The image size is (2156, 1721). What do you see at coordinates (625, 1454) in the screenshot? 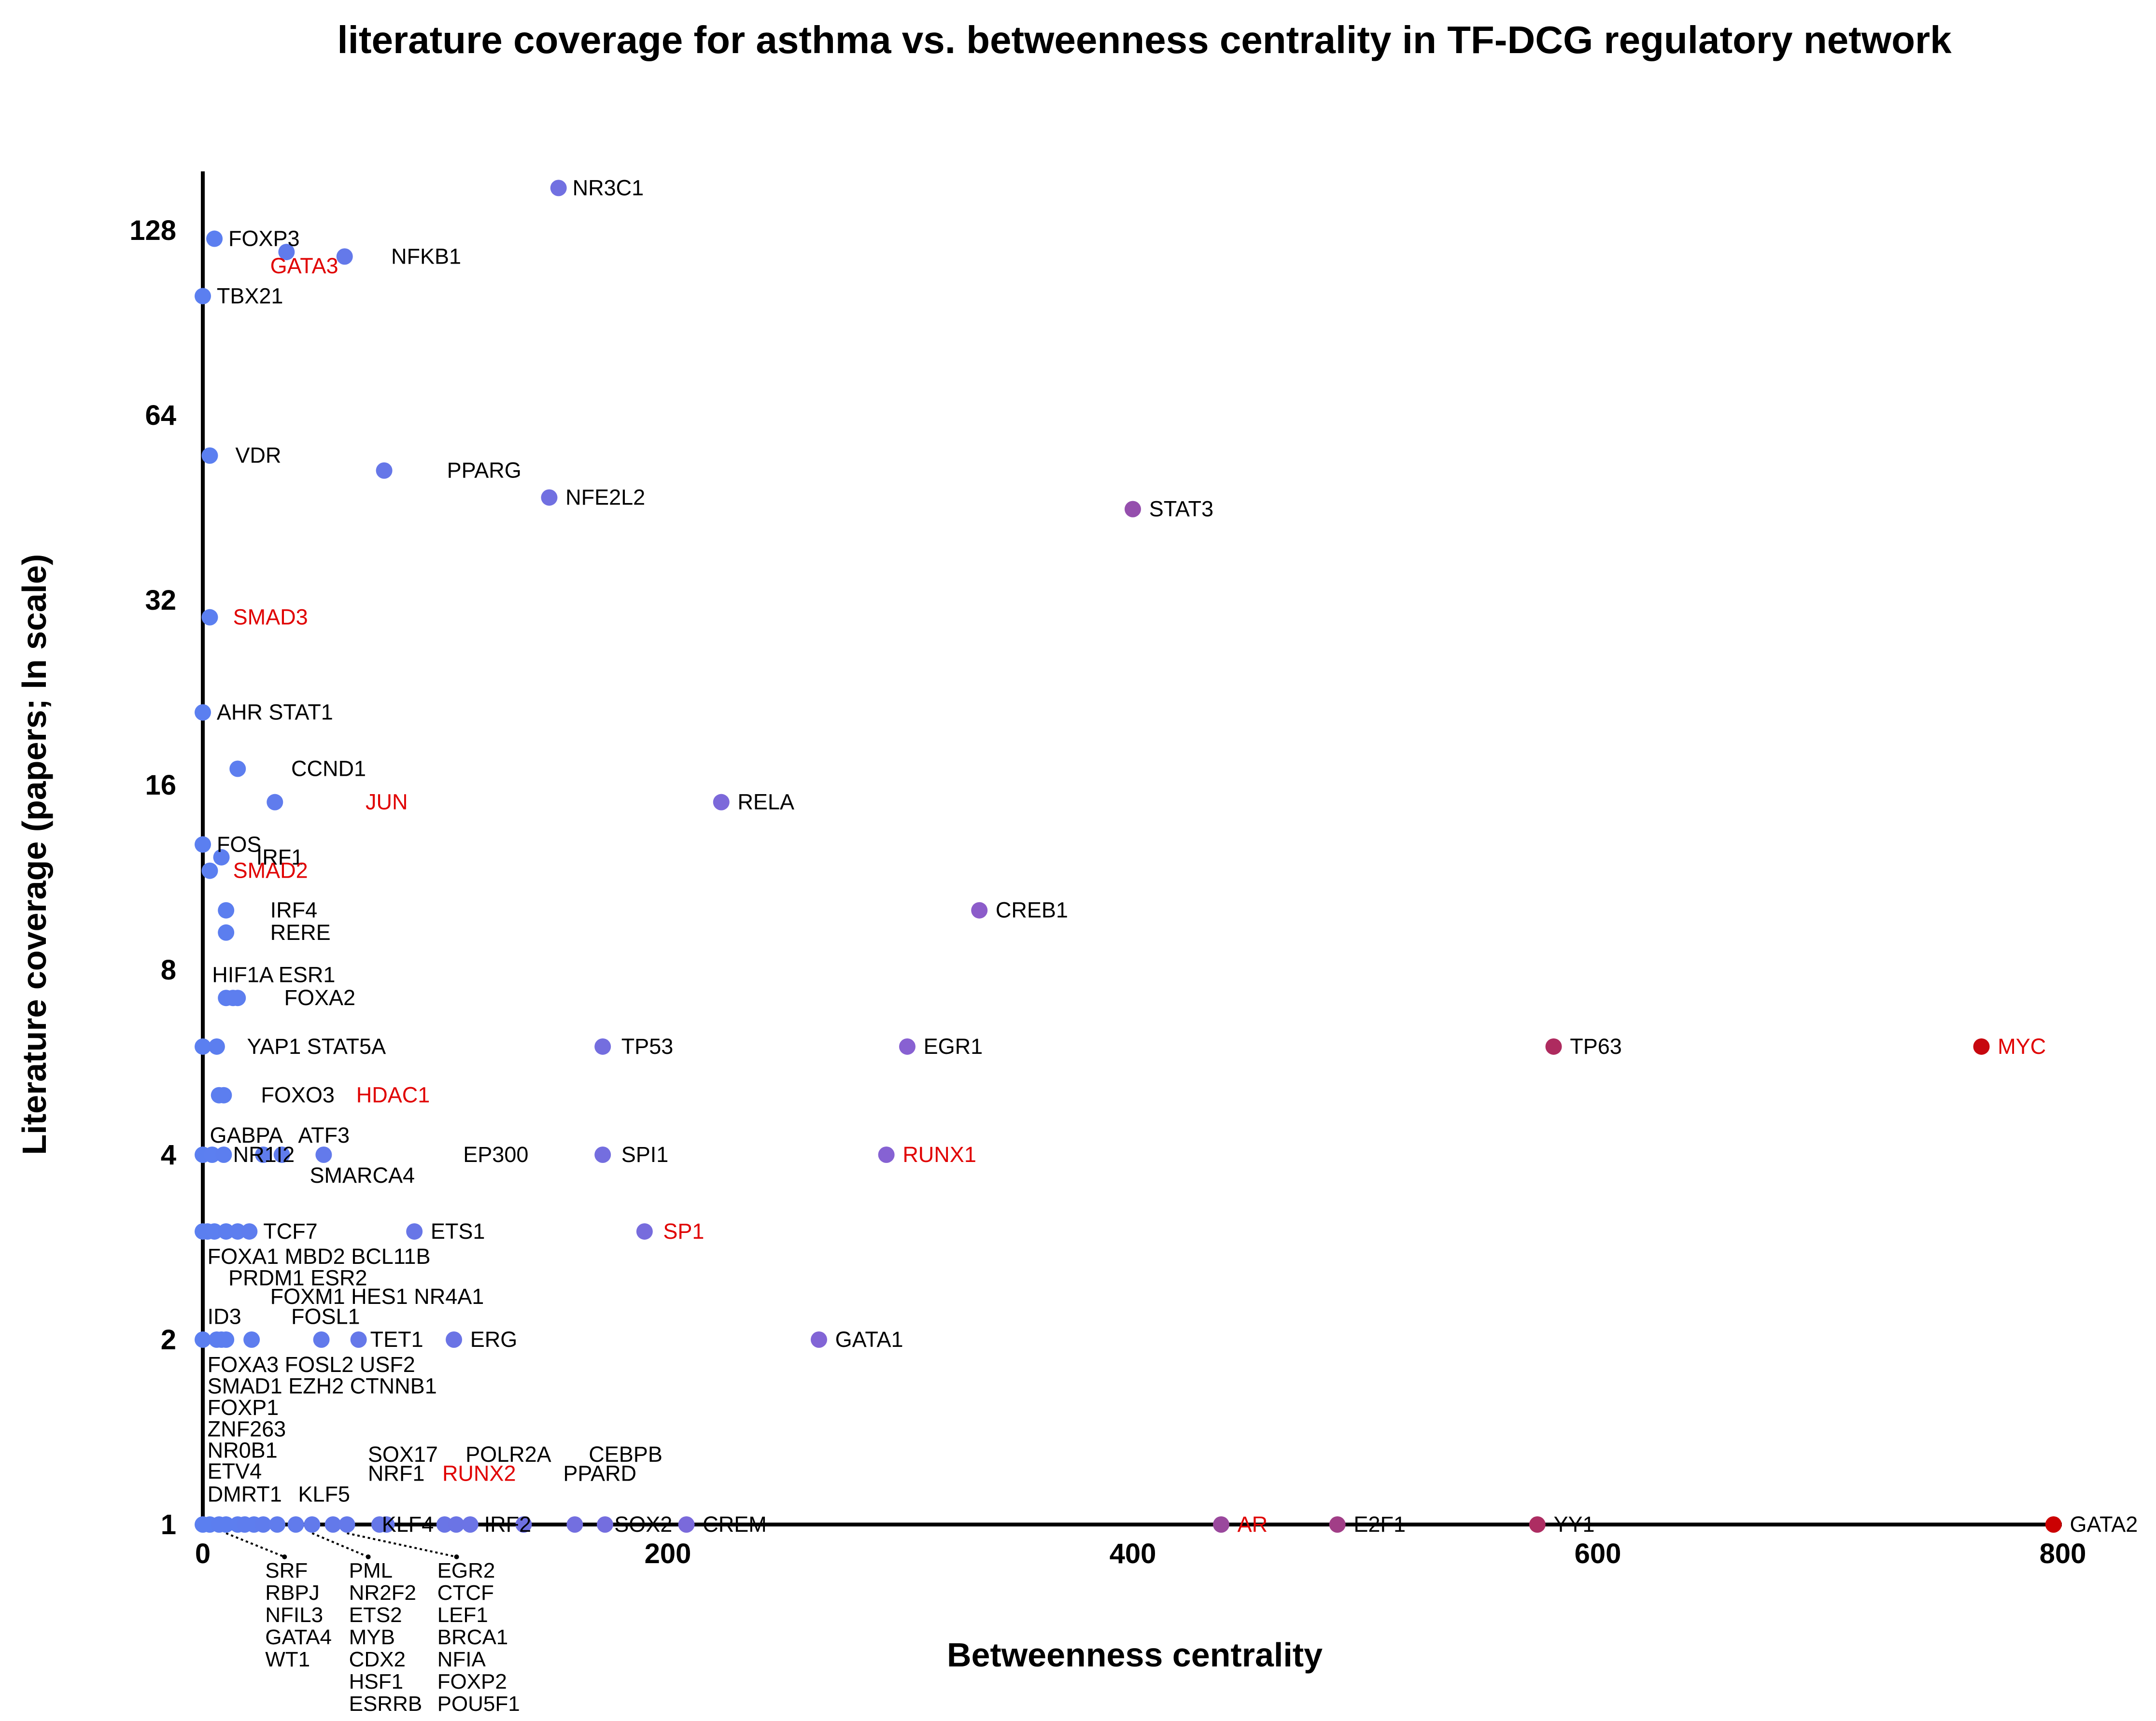
I see `gene-label: CEBPB` at bounding box center [625, 1454].